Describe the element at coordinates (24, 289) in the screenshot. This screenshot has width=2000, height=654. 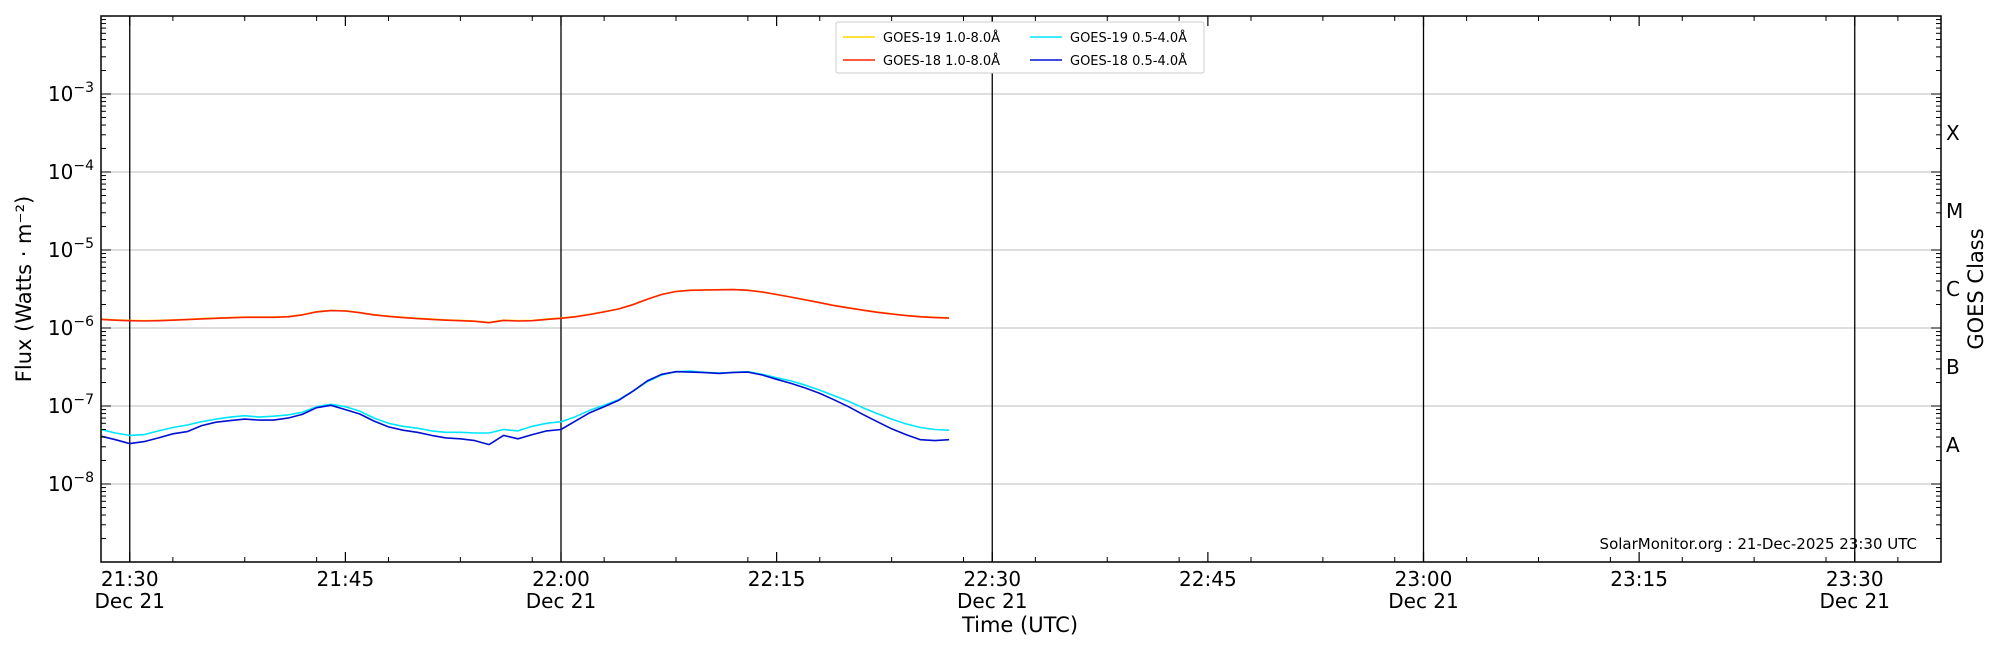
I see `y-axis-title: Flux (Watts · m⁻²)` at that location.